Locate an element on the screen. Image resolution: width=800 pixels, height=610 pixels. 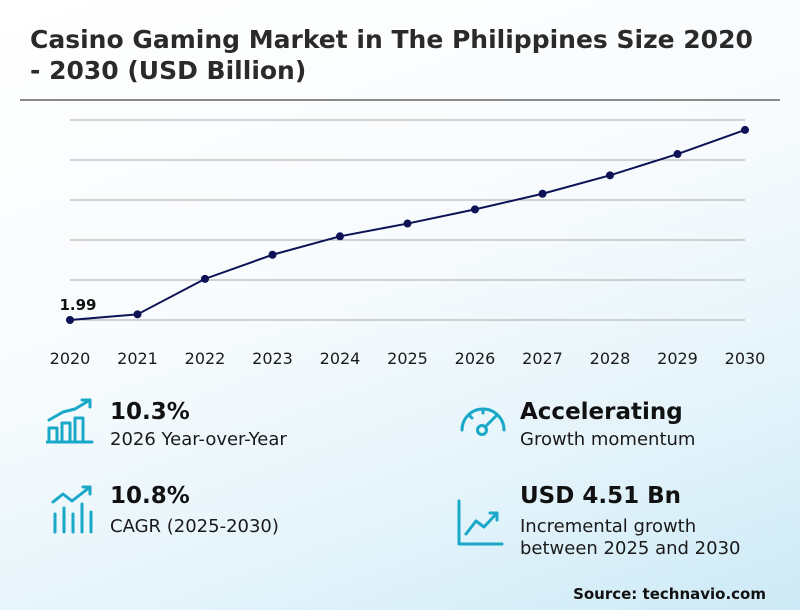
stat-yoy-value: 10.3% is located at coordinates (150, 412).